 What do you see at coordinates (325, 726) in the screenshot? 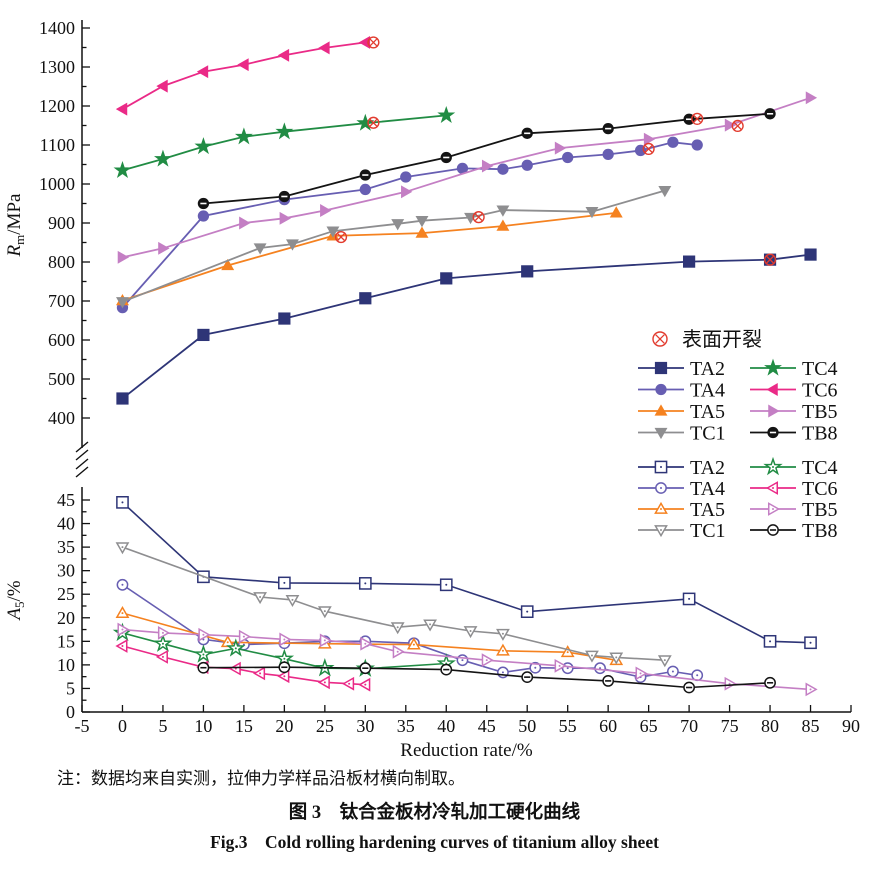
I see `x-tick-label: 25` at bounding box center [325, 726].